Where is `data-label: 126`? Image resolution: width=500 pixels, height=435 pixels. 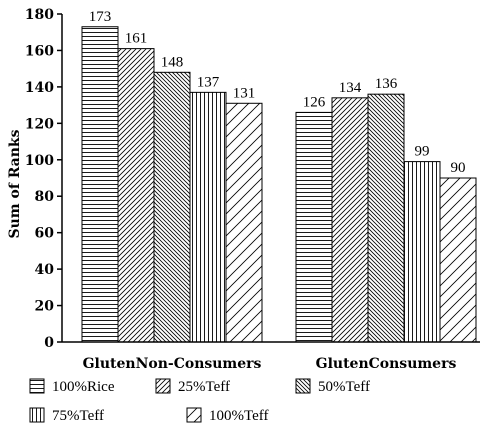 data-label: 126 is located at coordinates (314, 102).